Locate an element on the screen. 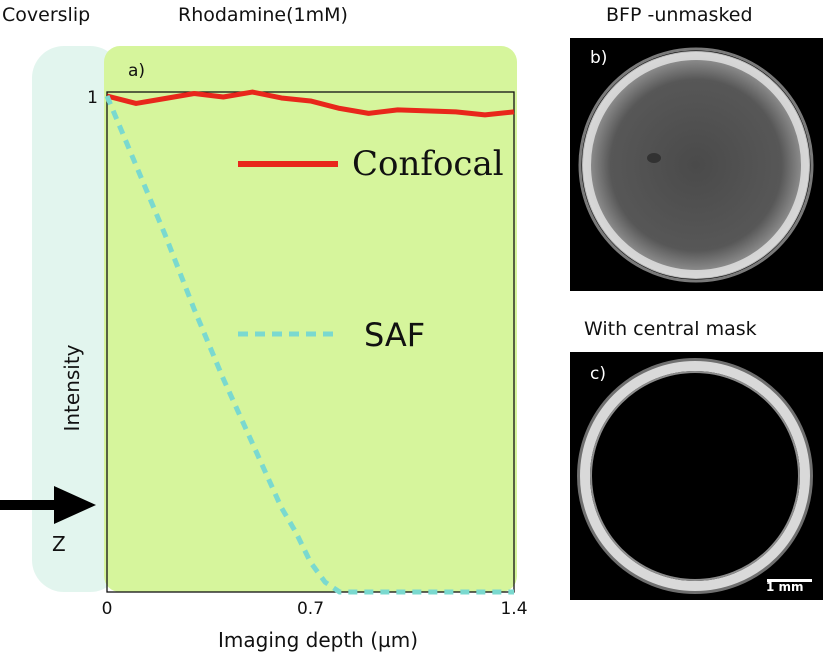 This screenshot has height=662, width=829. bfp-ring is located at coordinates (696, 165).